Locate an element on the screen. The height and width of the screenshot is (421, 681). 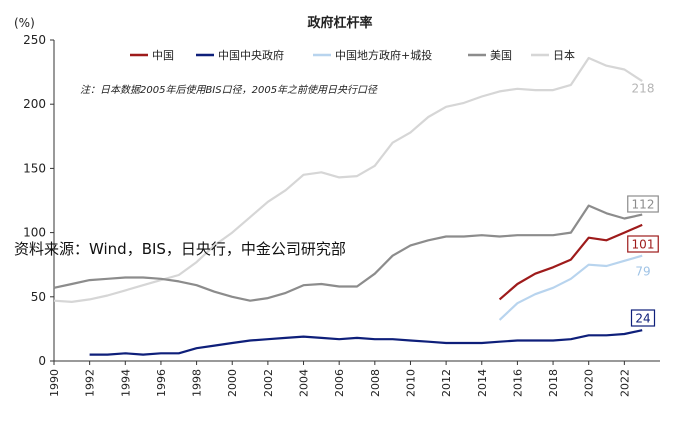
end-label-3: 112 is located at coordinates (643, 205).